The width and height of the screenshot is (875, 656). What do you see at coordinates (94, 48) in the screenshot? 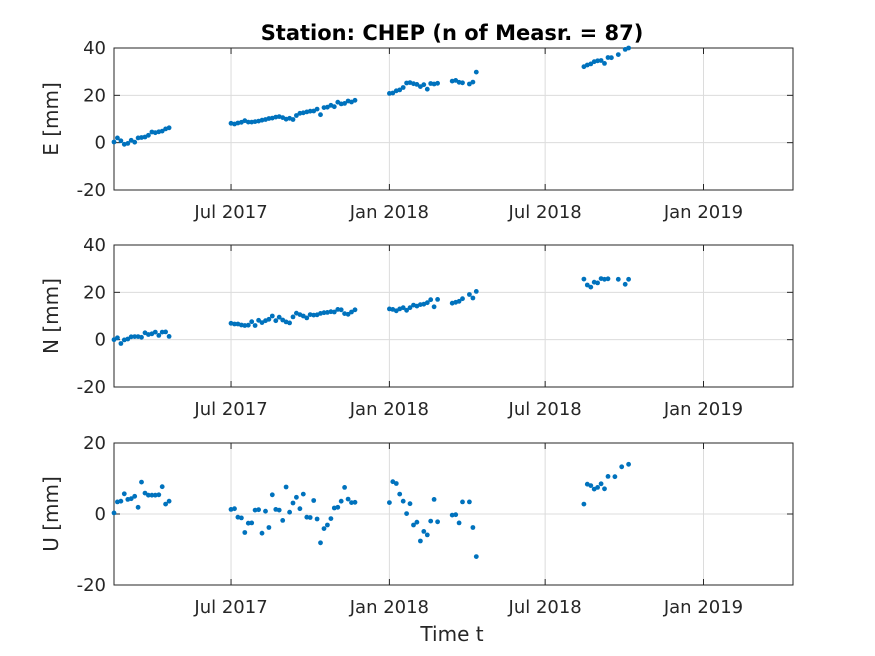
I see `y-tick-label: 40` at bounding box center [94, 48].